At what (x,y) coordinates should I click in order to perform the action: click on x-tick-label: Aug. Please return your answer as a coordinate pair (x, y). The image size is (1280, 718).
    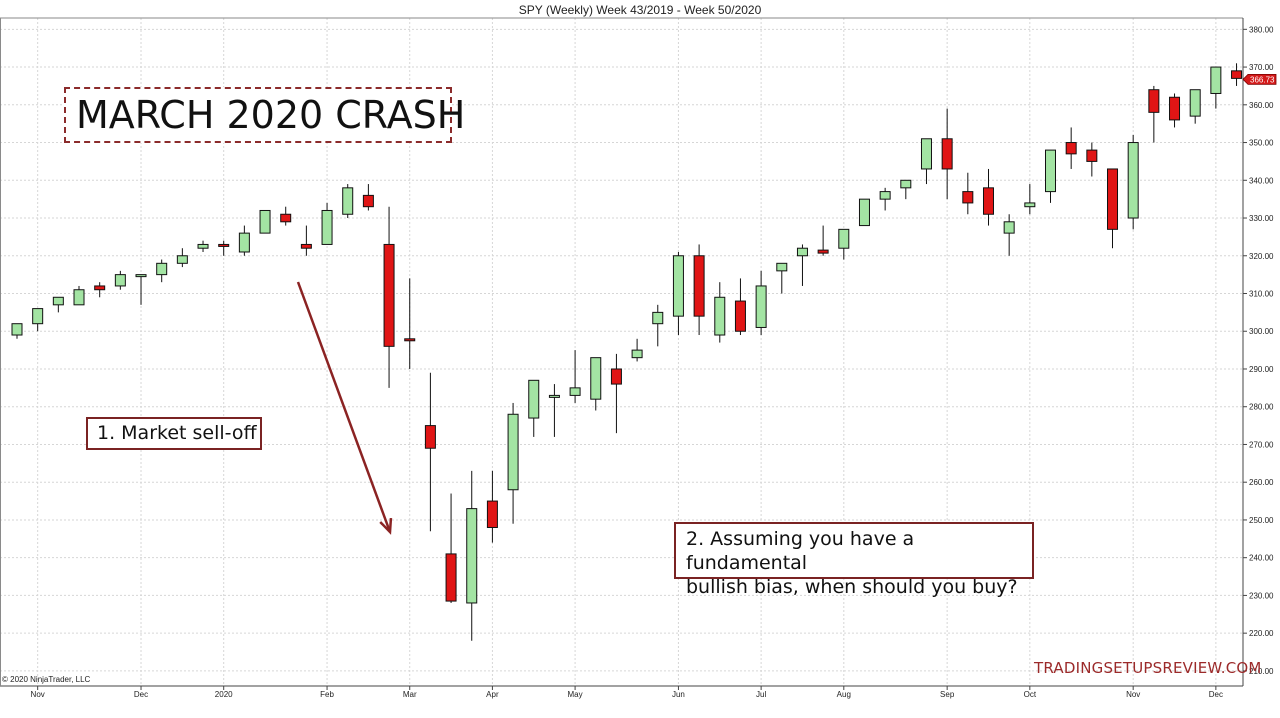
    Looking at the image, I should click on (844, 694).